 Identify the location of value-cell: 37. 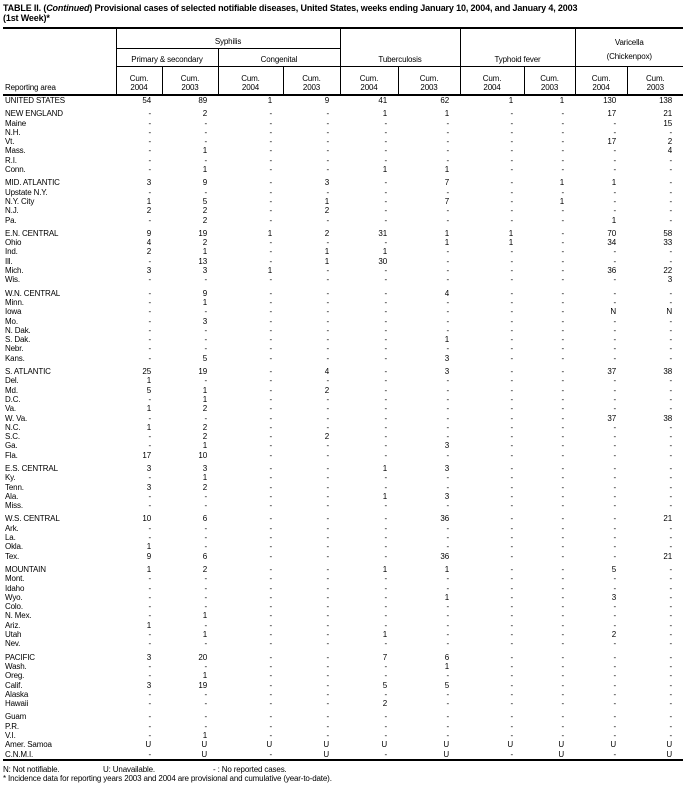
(612, 418).